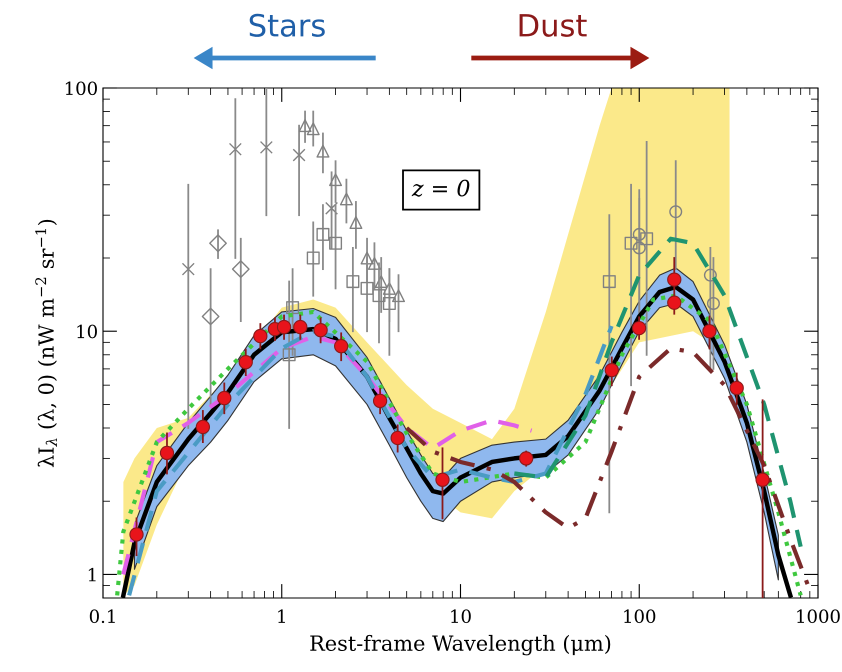 Image resolution: width=842 pixels, height=672 pixels. I want to click on x-tick-label: 1, so click(281, 616).